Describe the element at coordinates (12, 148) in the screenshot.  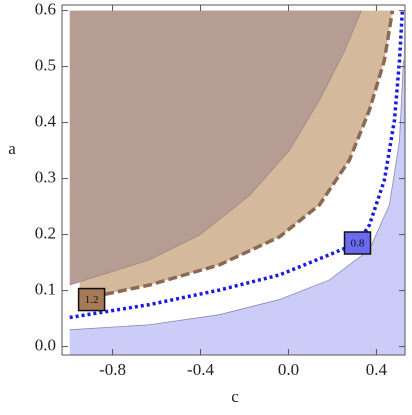
I see `y-axis-label: a` at that location.